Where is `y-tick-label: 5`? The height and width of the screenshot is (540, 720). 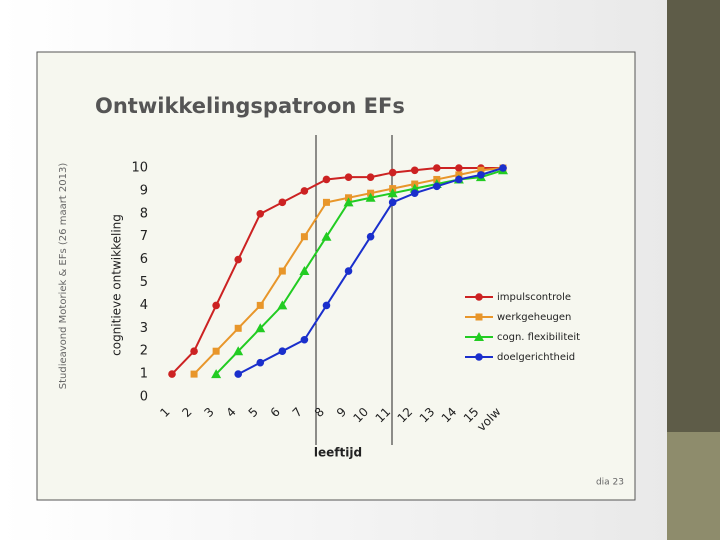
y-tick-label: 5 is located at coordinates (144, 282).